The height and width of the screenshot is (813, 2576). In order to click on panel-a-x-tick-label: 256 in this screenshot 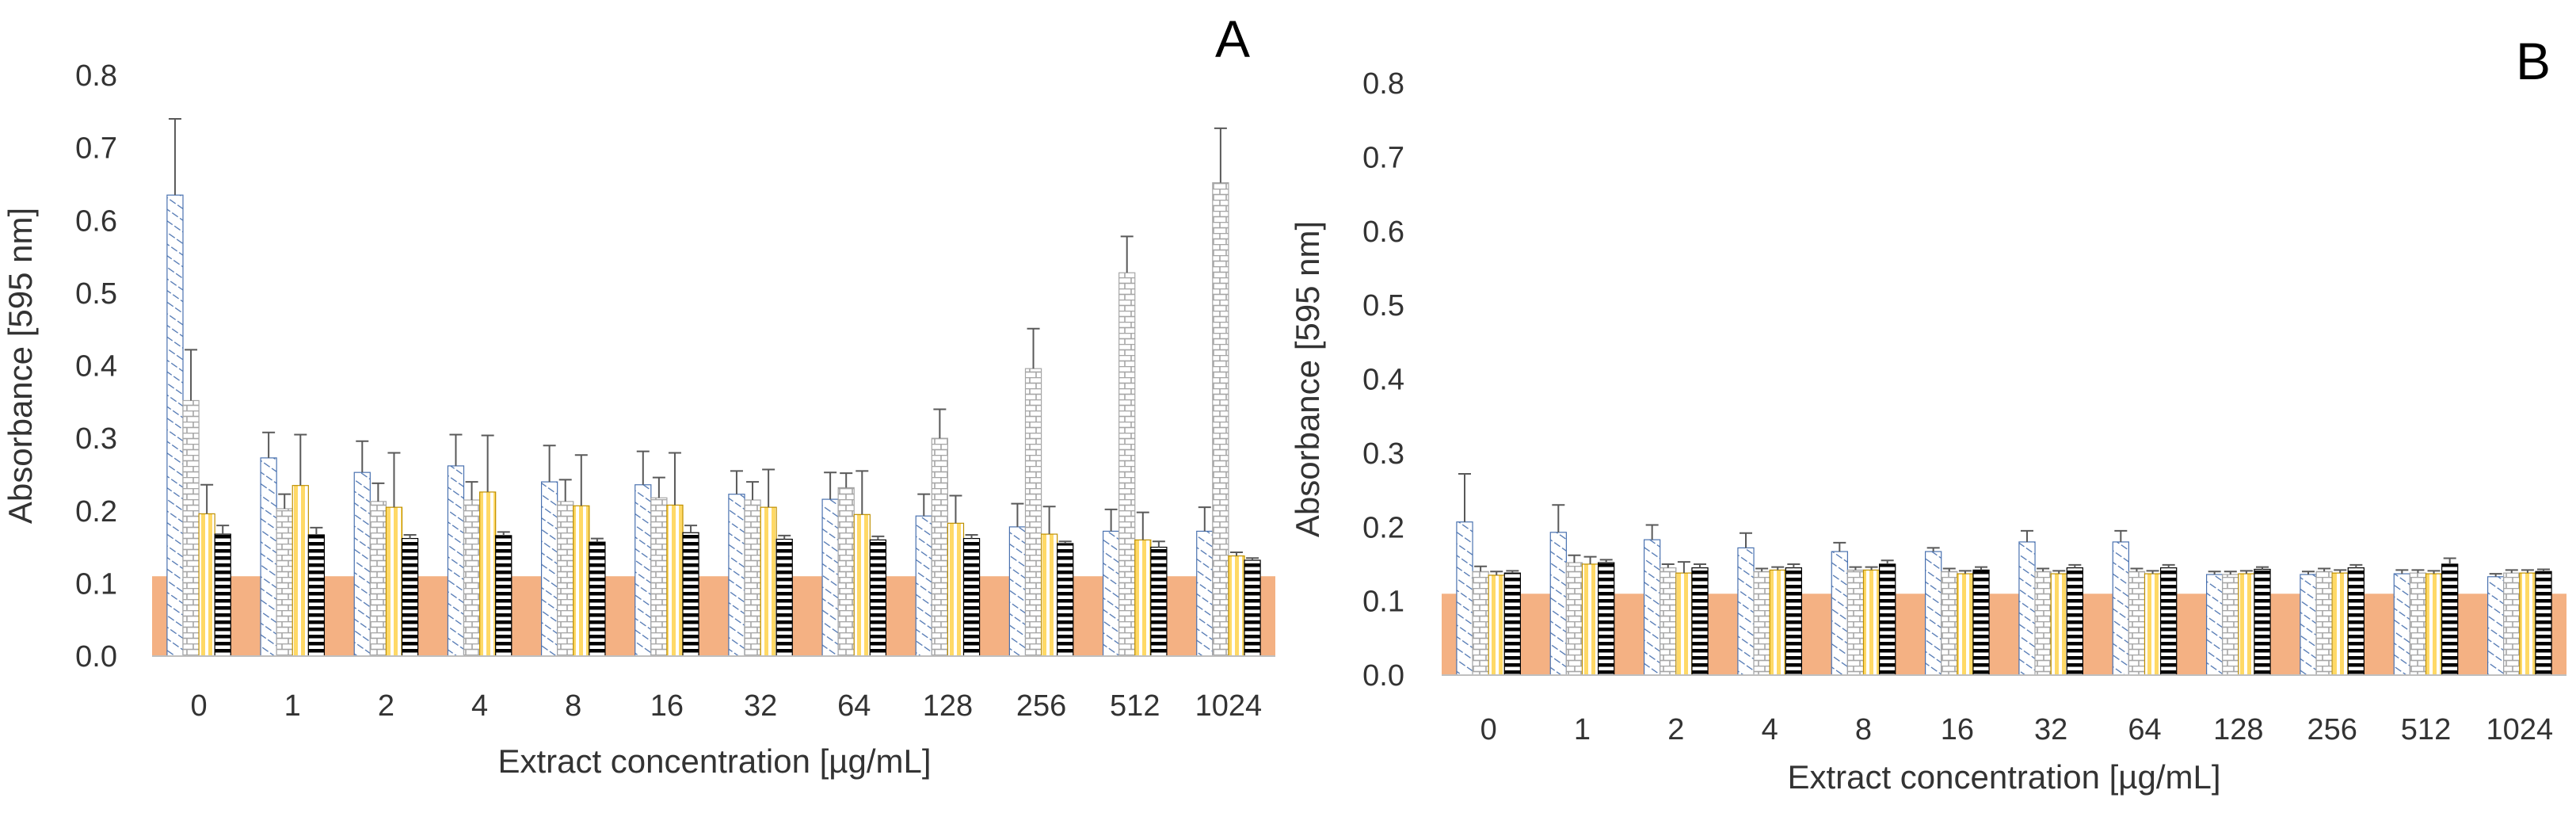, I will do `click(1041, 706)`.